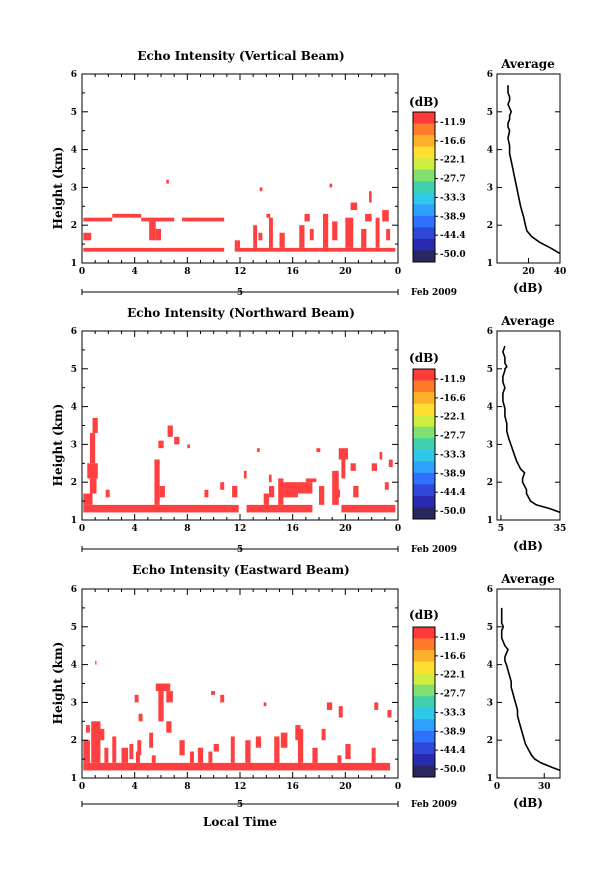 The image size is (616, 875). What do you see at coordinates (453, 770) in the screenshot?
I see `colorbar-tick-label: -50.0` at bounding box center [453, 770].